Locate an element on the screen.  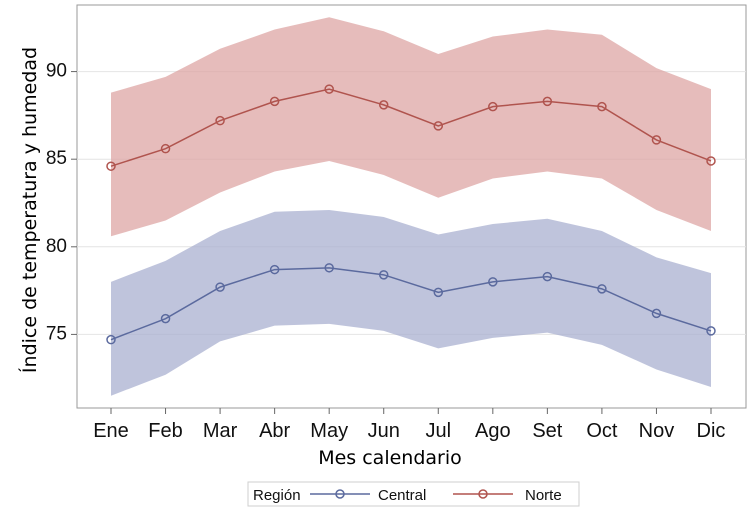
x-tick-label: Nov is located at coordinates (657, 431).